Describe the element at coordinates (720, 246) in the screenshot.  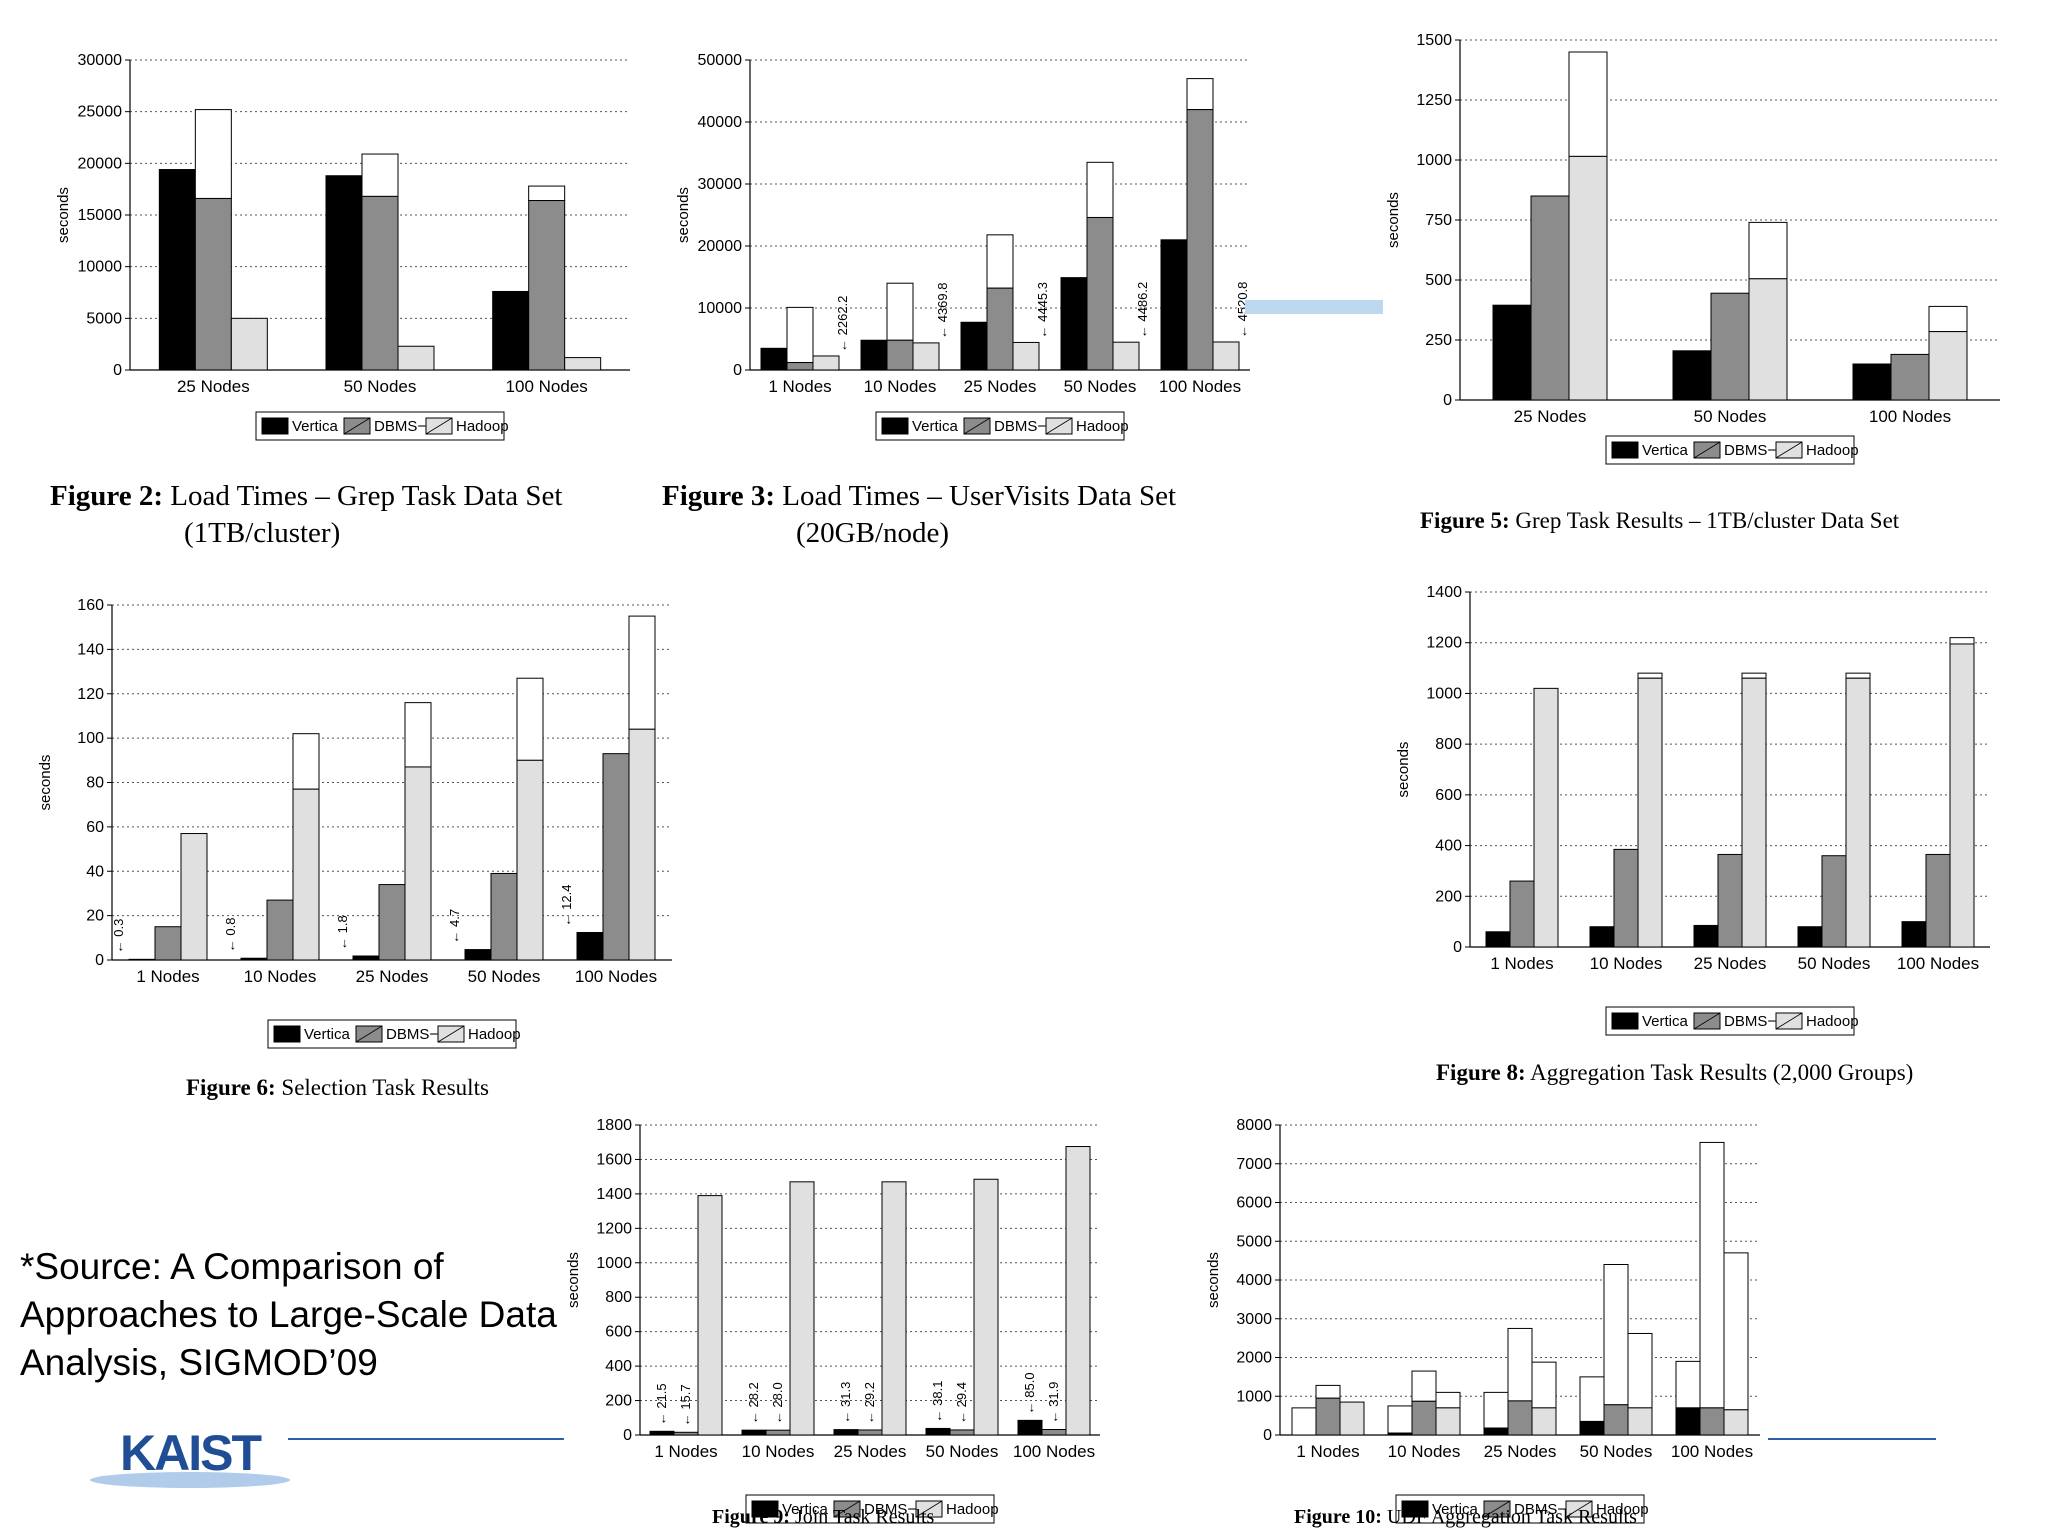
I see `fig3-ytick-label: 20000` at that location.